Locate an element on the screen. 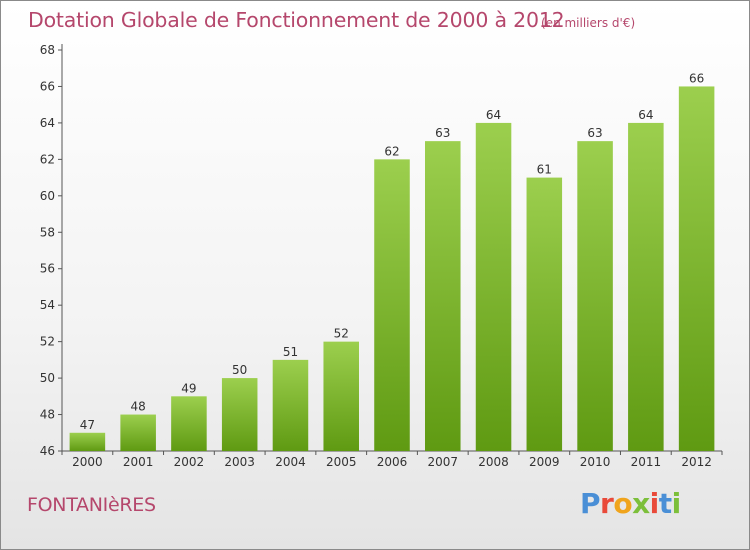 This screenshot has width=750, height=550. proxiti-logo: Proxiti is located at coordinates (630, 503).